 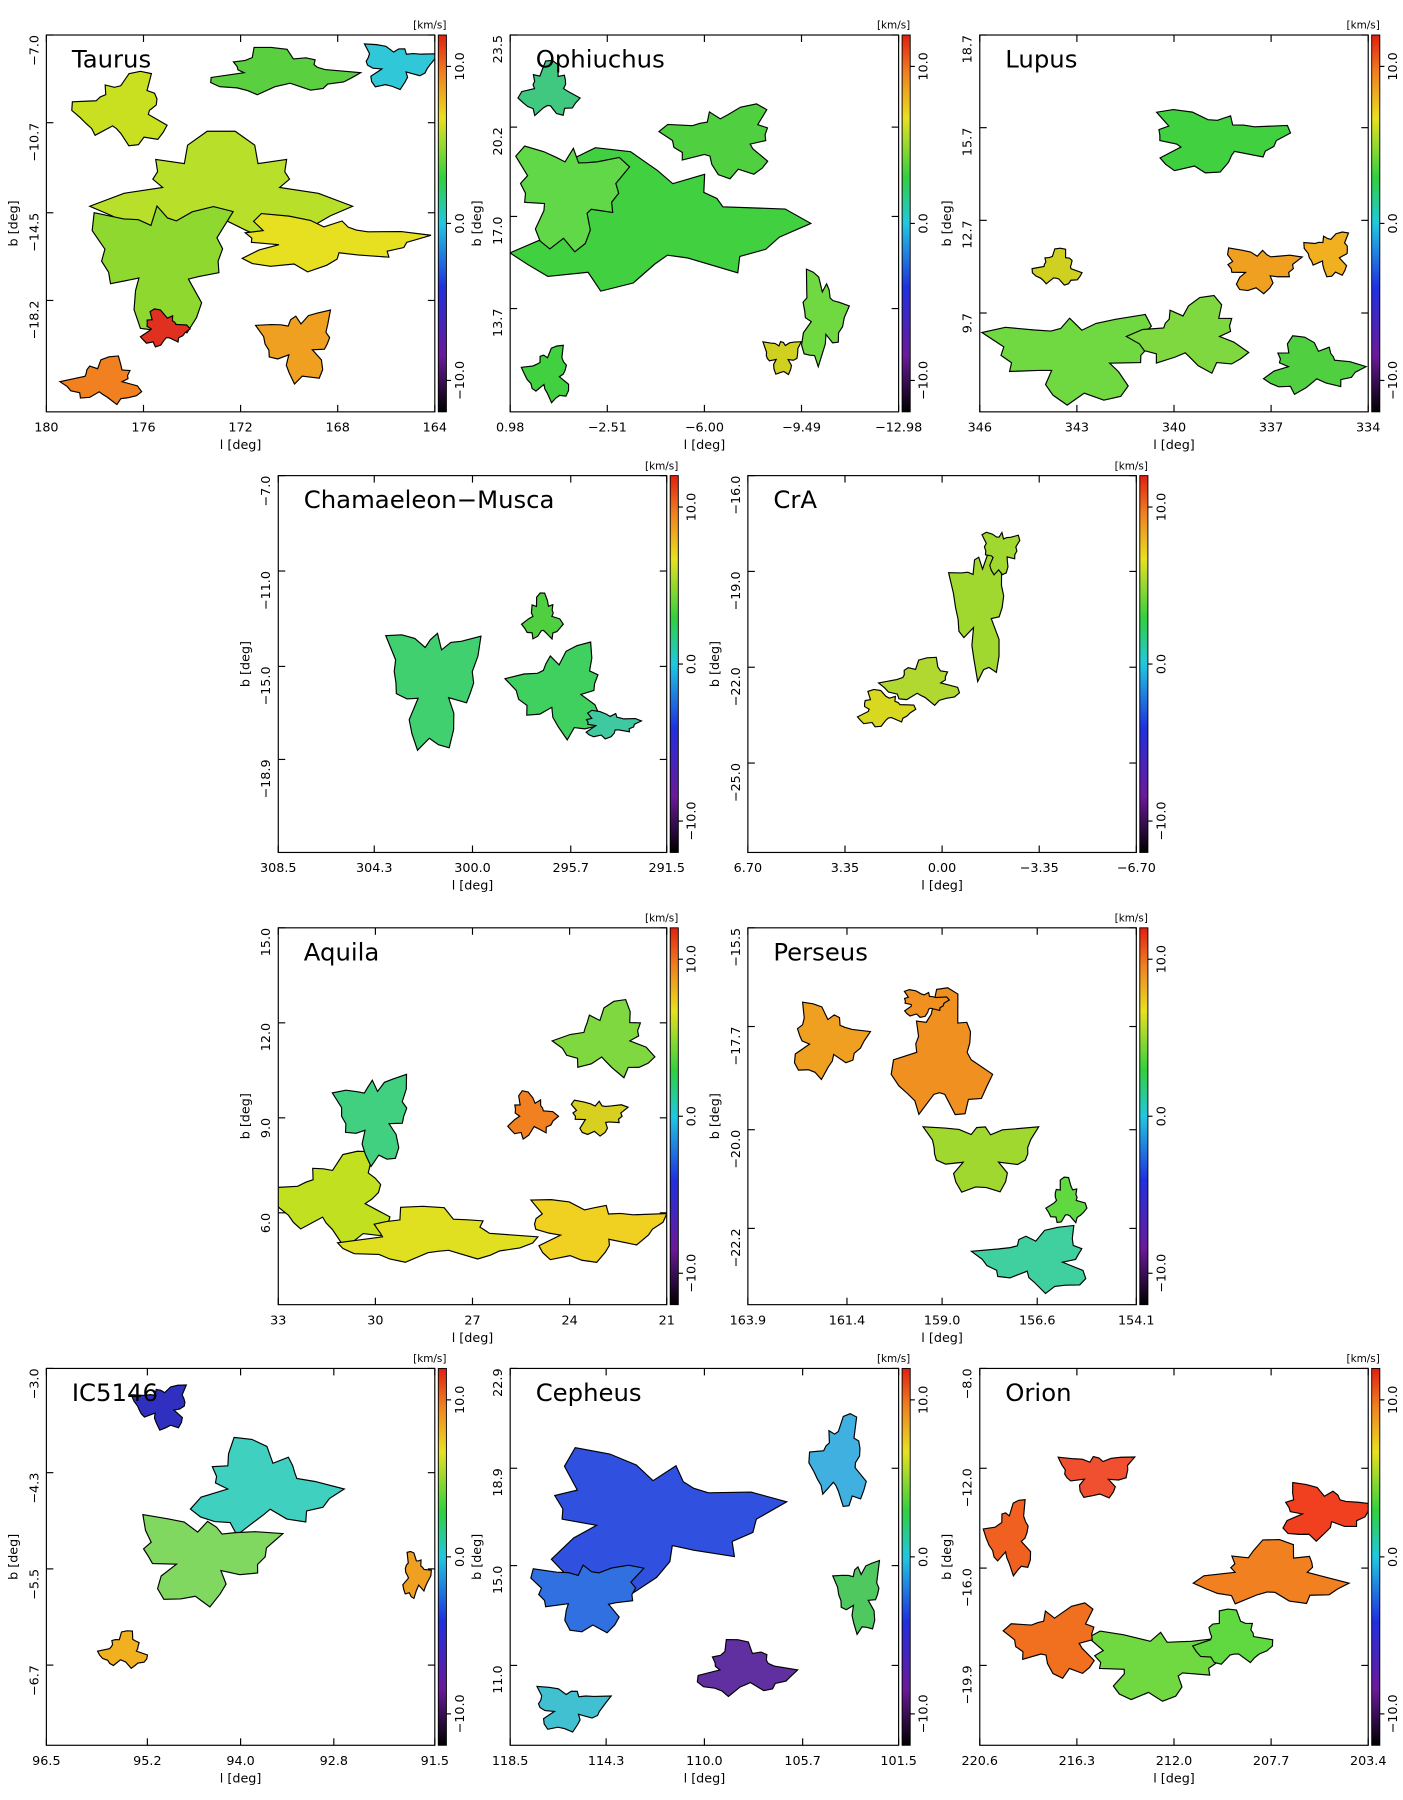 I want to click on y-tick-label: −12.0, so click(x=968, y=1487).